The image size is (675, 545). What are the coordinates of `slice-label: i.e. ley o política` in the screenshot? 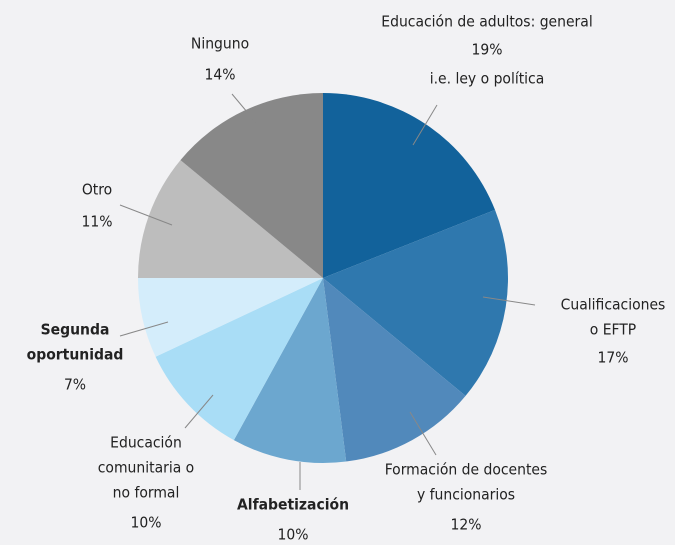 It's located at (487, 79).